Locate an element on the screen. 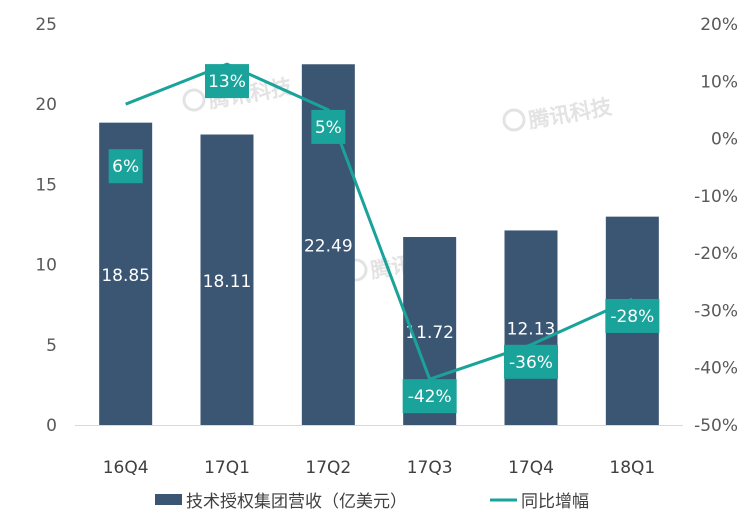 This screenshot has height=522, width=750. right-axis-tick-label: -30% is located at coordinates (716, 311).